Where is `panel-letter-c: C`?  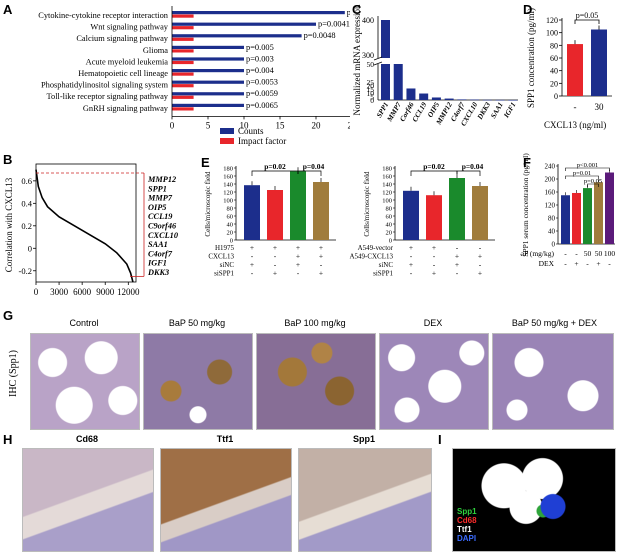 panel-letter-c: C is located at coordinates (357, 9).